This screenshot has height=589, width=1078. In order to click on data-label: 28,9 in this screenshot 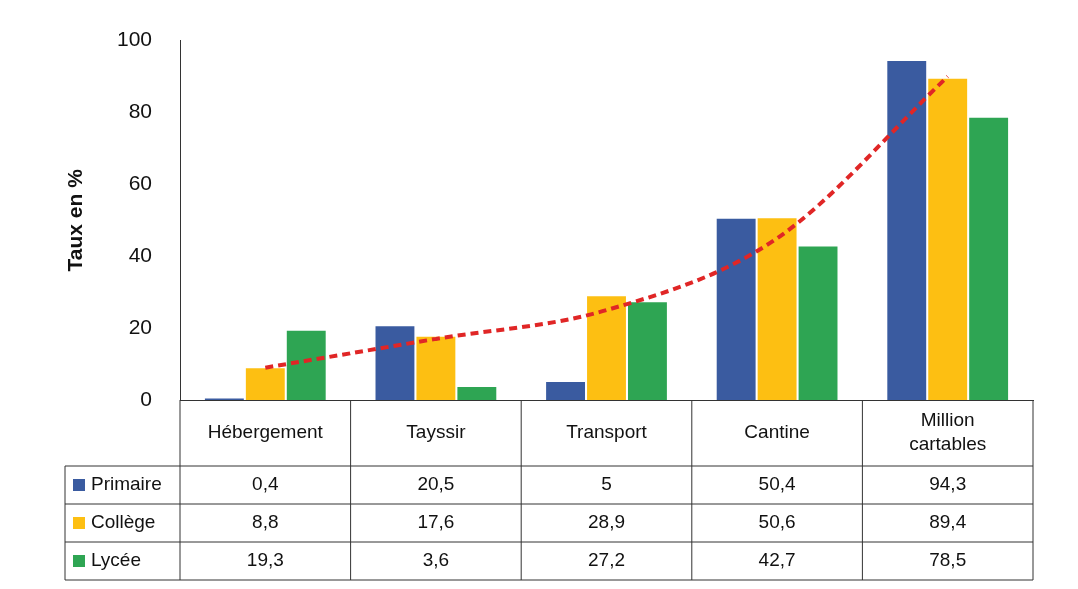, I will do `click(606, 522)`.